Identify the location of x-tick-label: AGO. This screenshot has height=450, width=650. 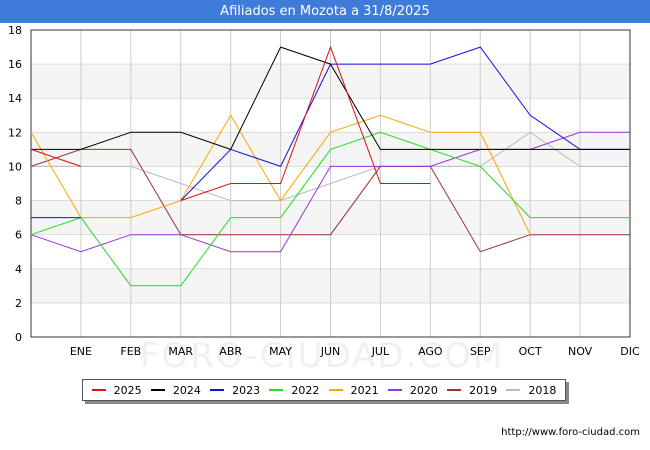
(430, 351).